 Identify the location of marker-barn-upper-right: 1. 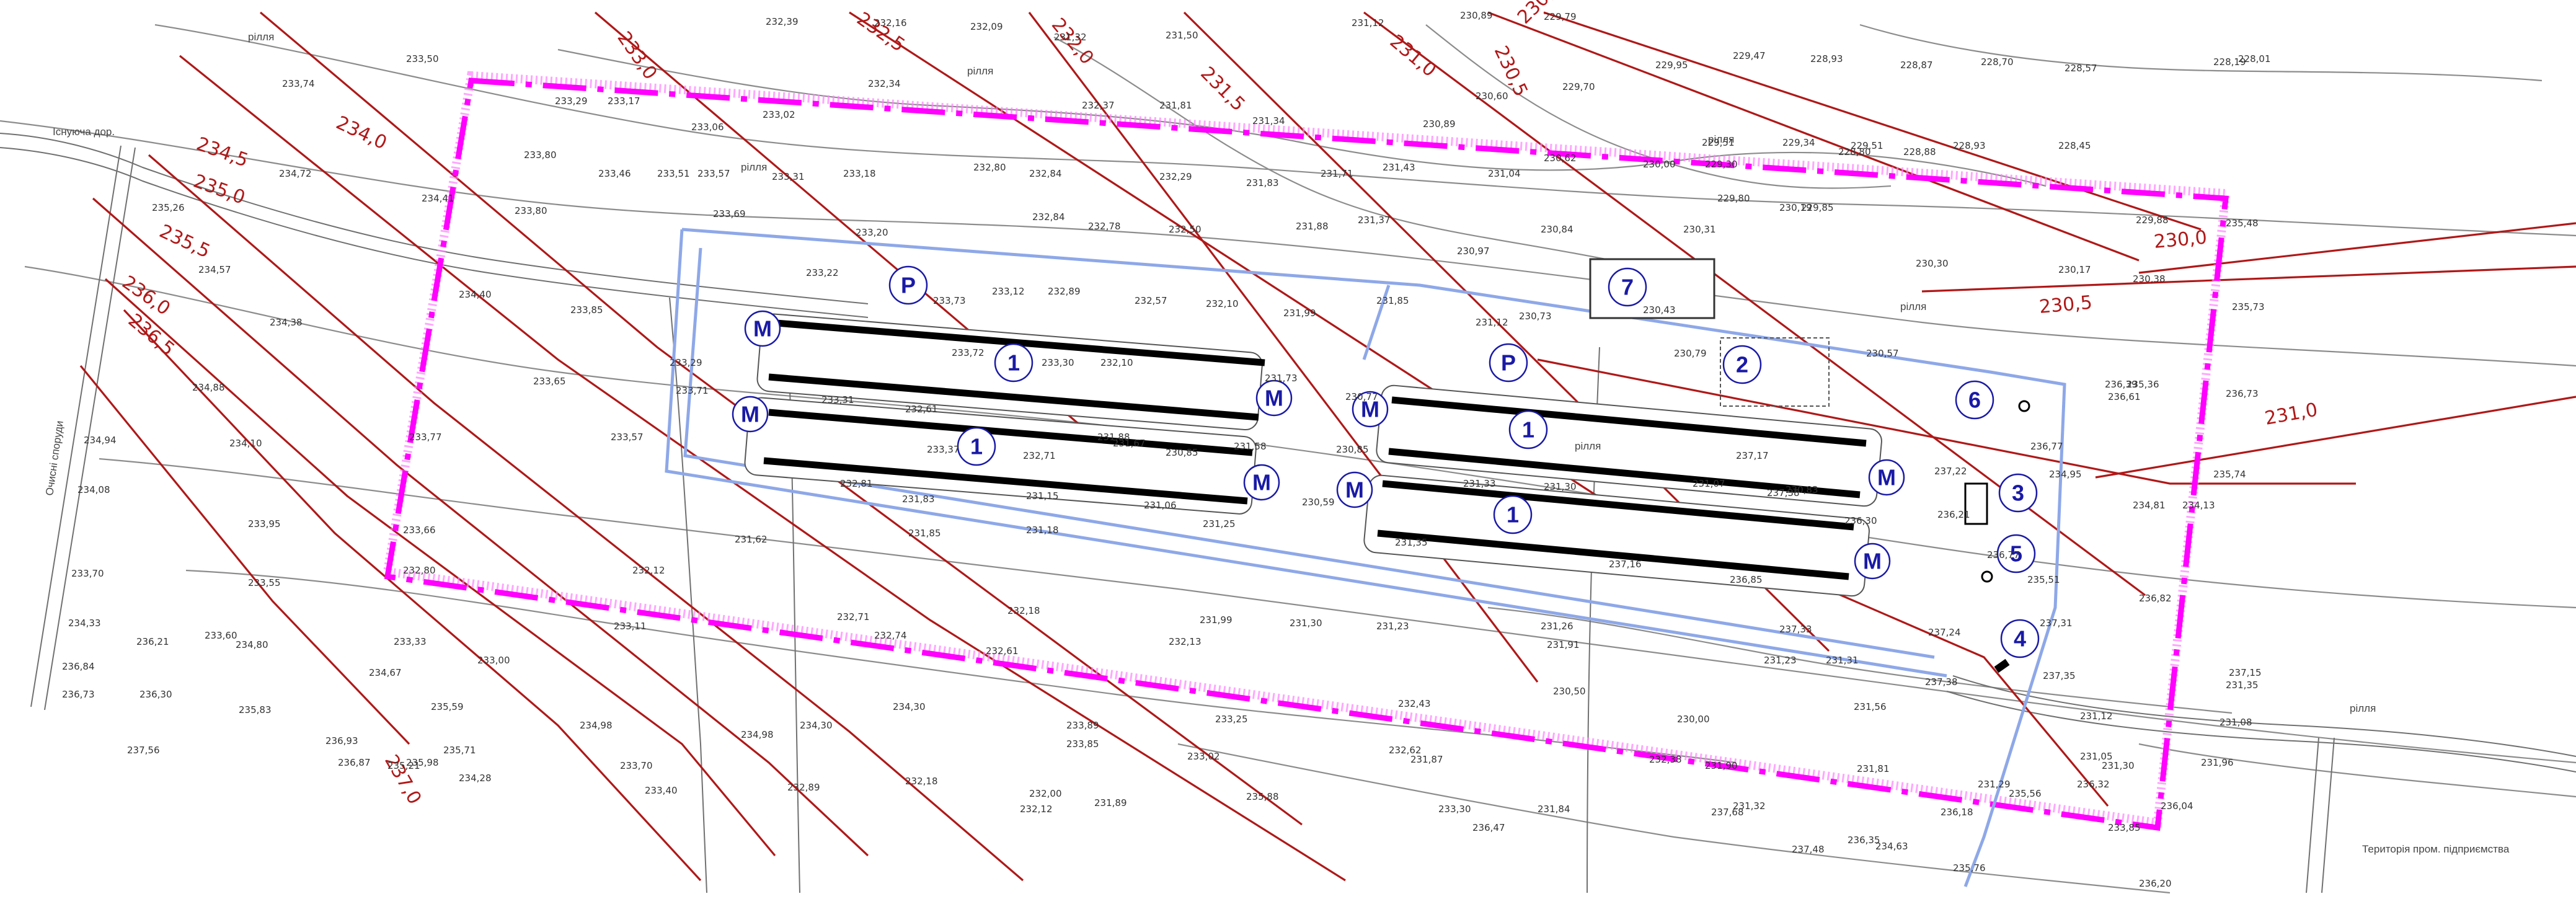
(1528, 430).